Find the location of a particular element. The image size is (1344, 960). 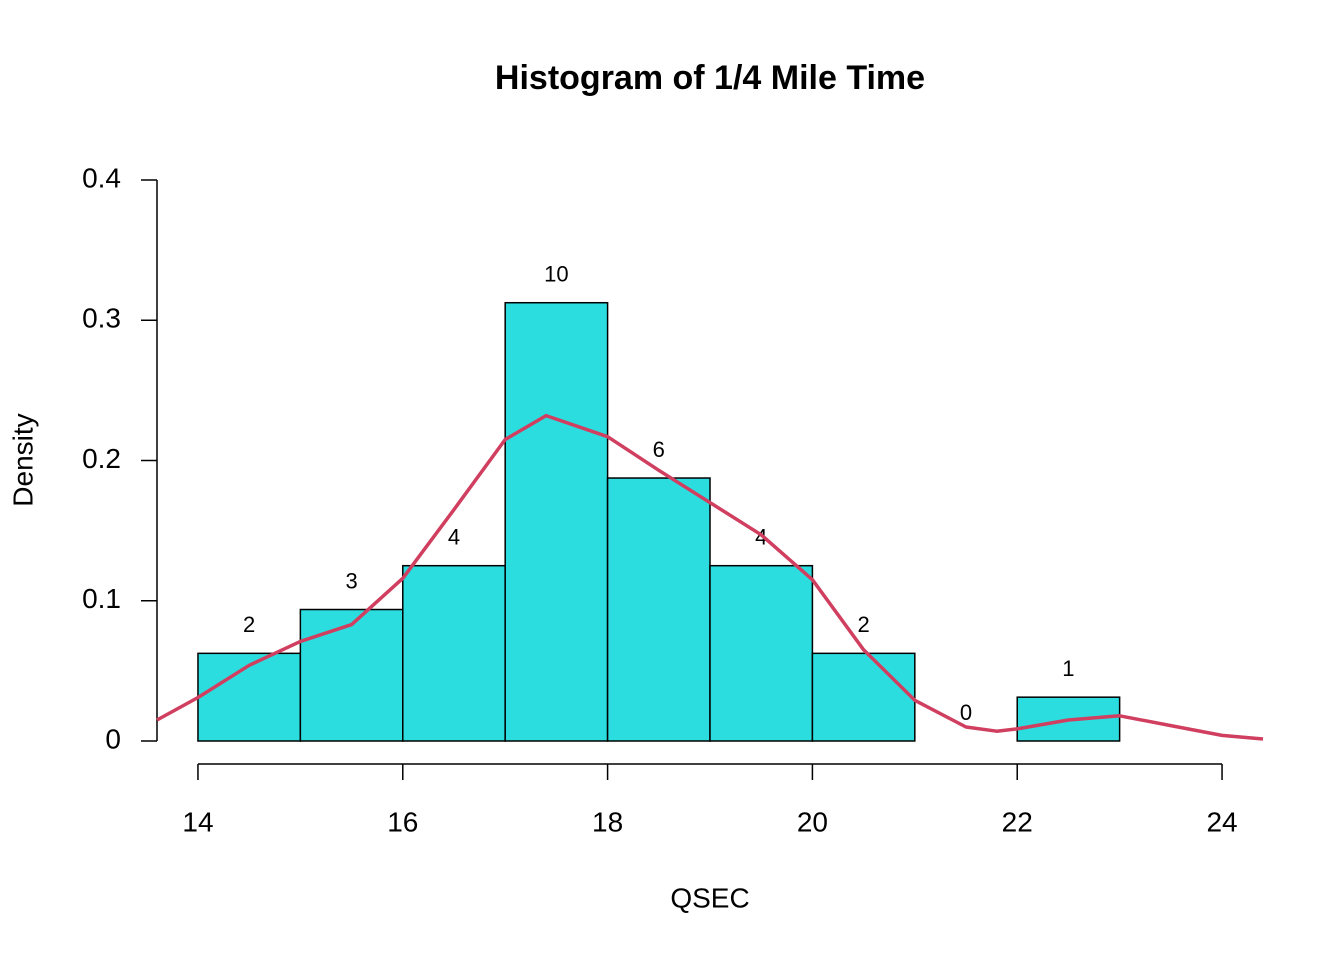

y-tick-label: 0 is located at coordinates (113, 738).